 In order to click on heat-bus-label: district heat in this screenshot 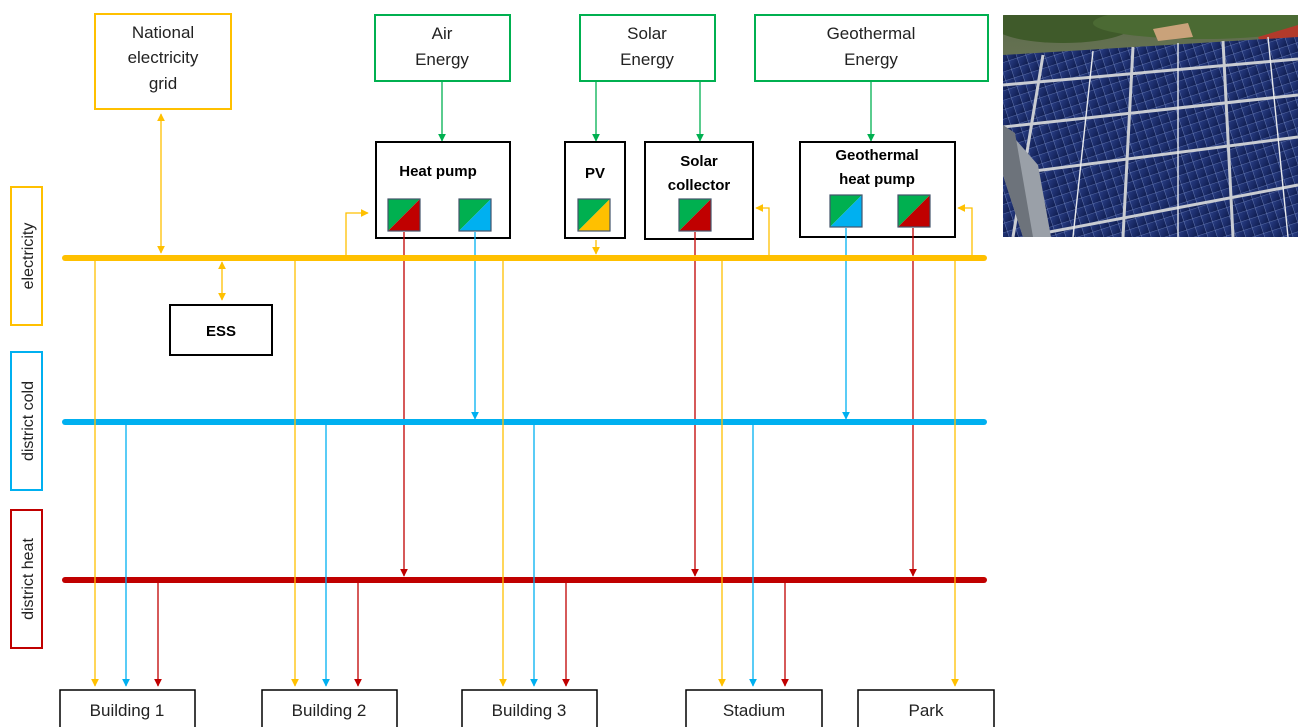, I will do `click(26, 579)`.